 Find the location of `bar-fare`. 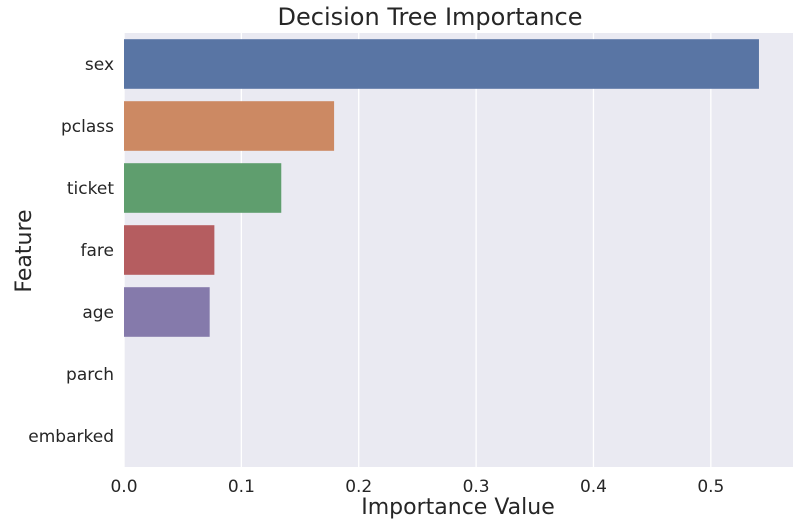

bar-fare is located at coordinates (169, 250).